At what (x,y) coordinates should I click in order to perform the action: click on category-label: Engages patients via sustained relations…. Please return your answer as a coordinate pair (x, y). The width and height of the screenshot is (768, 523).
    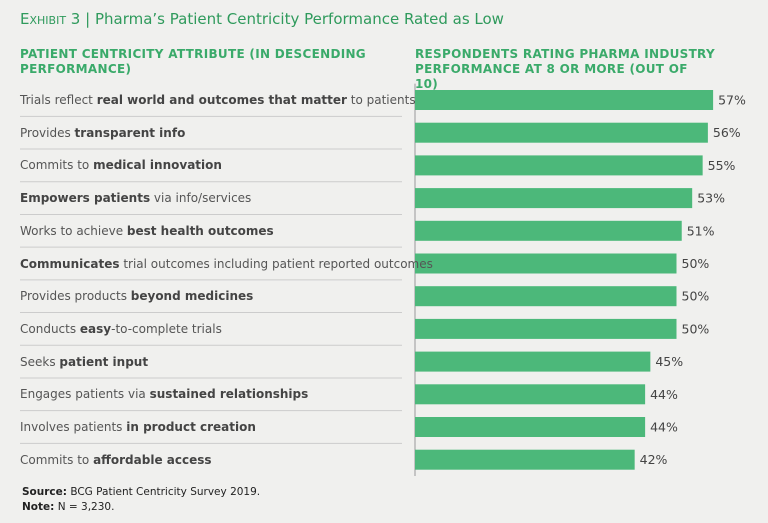
    Looking at the image, I should click on (164, 394).